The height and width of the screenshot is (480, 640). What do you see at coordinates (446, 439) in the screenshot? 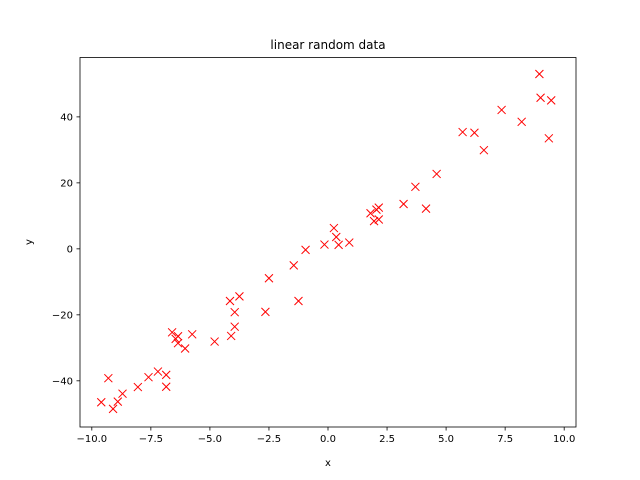
I see `x-tick-label: 5.0` at bounding box center [446, 439].